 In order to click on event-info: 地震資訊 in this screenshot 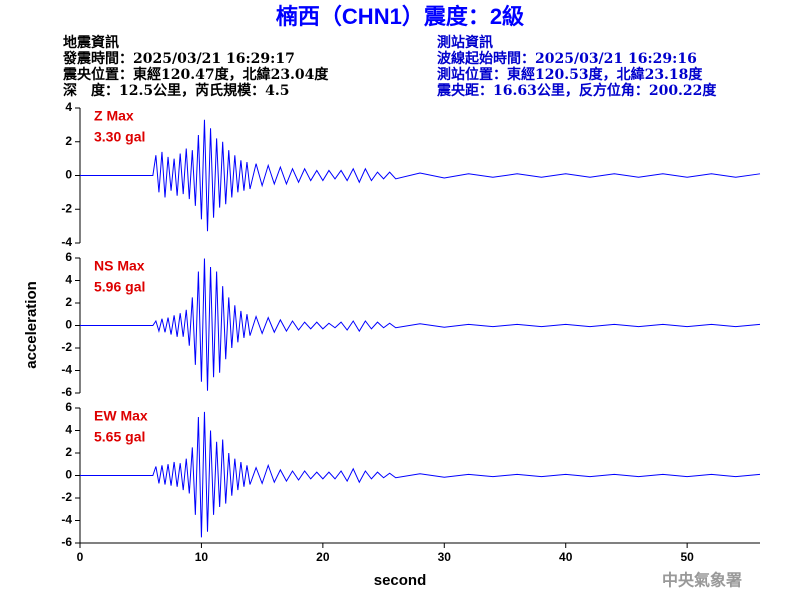, I will do `click(91, 42)`.